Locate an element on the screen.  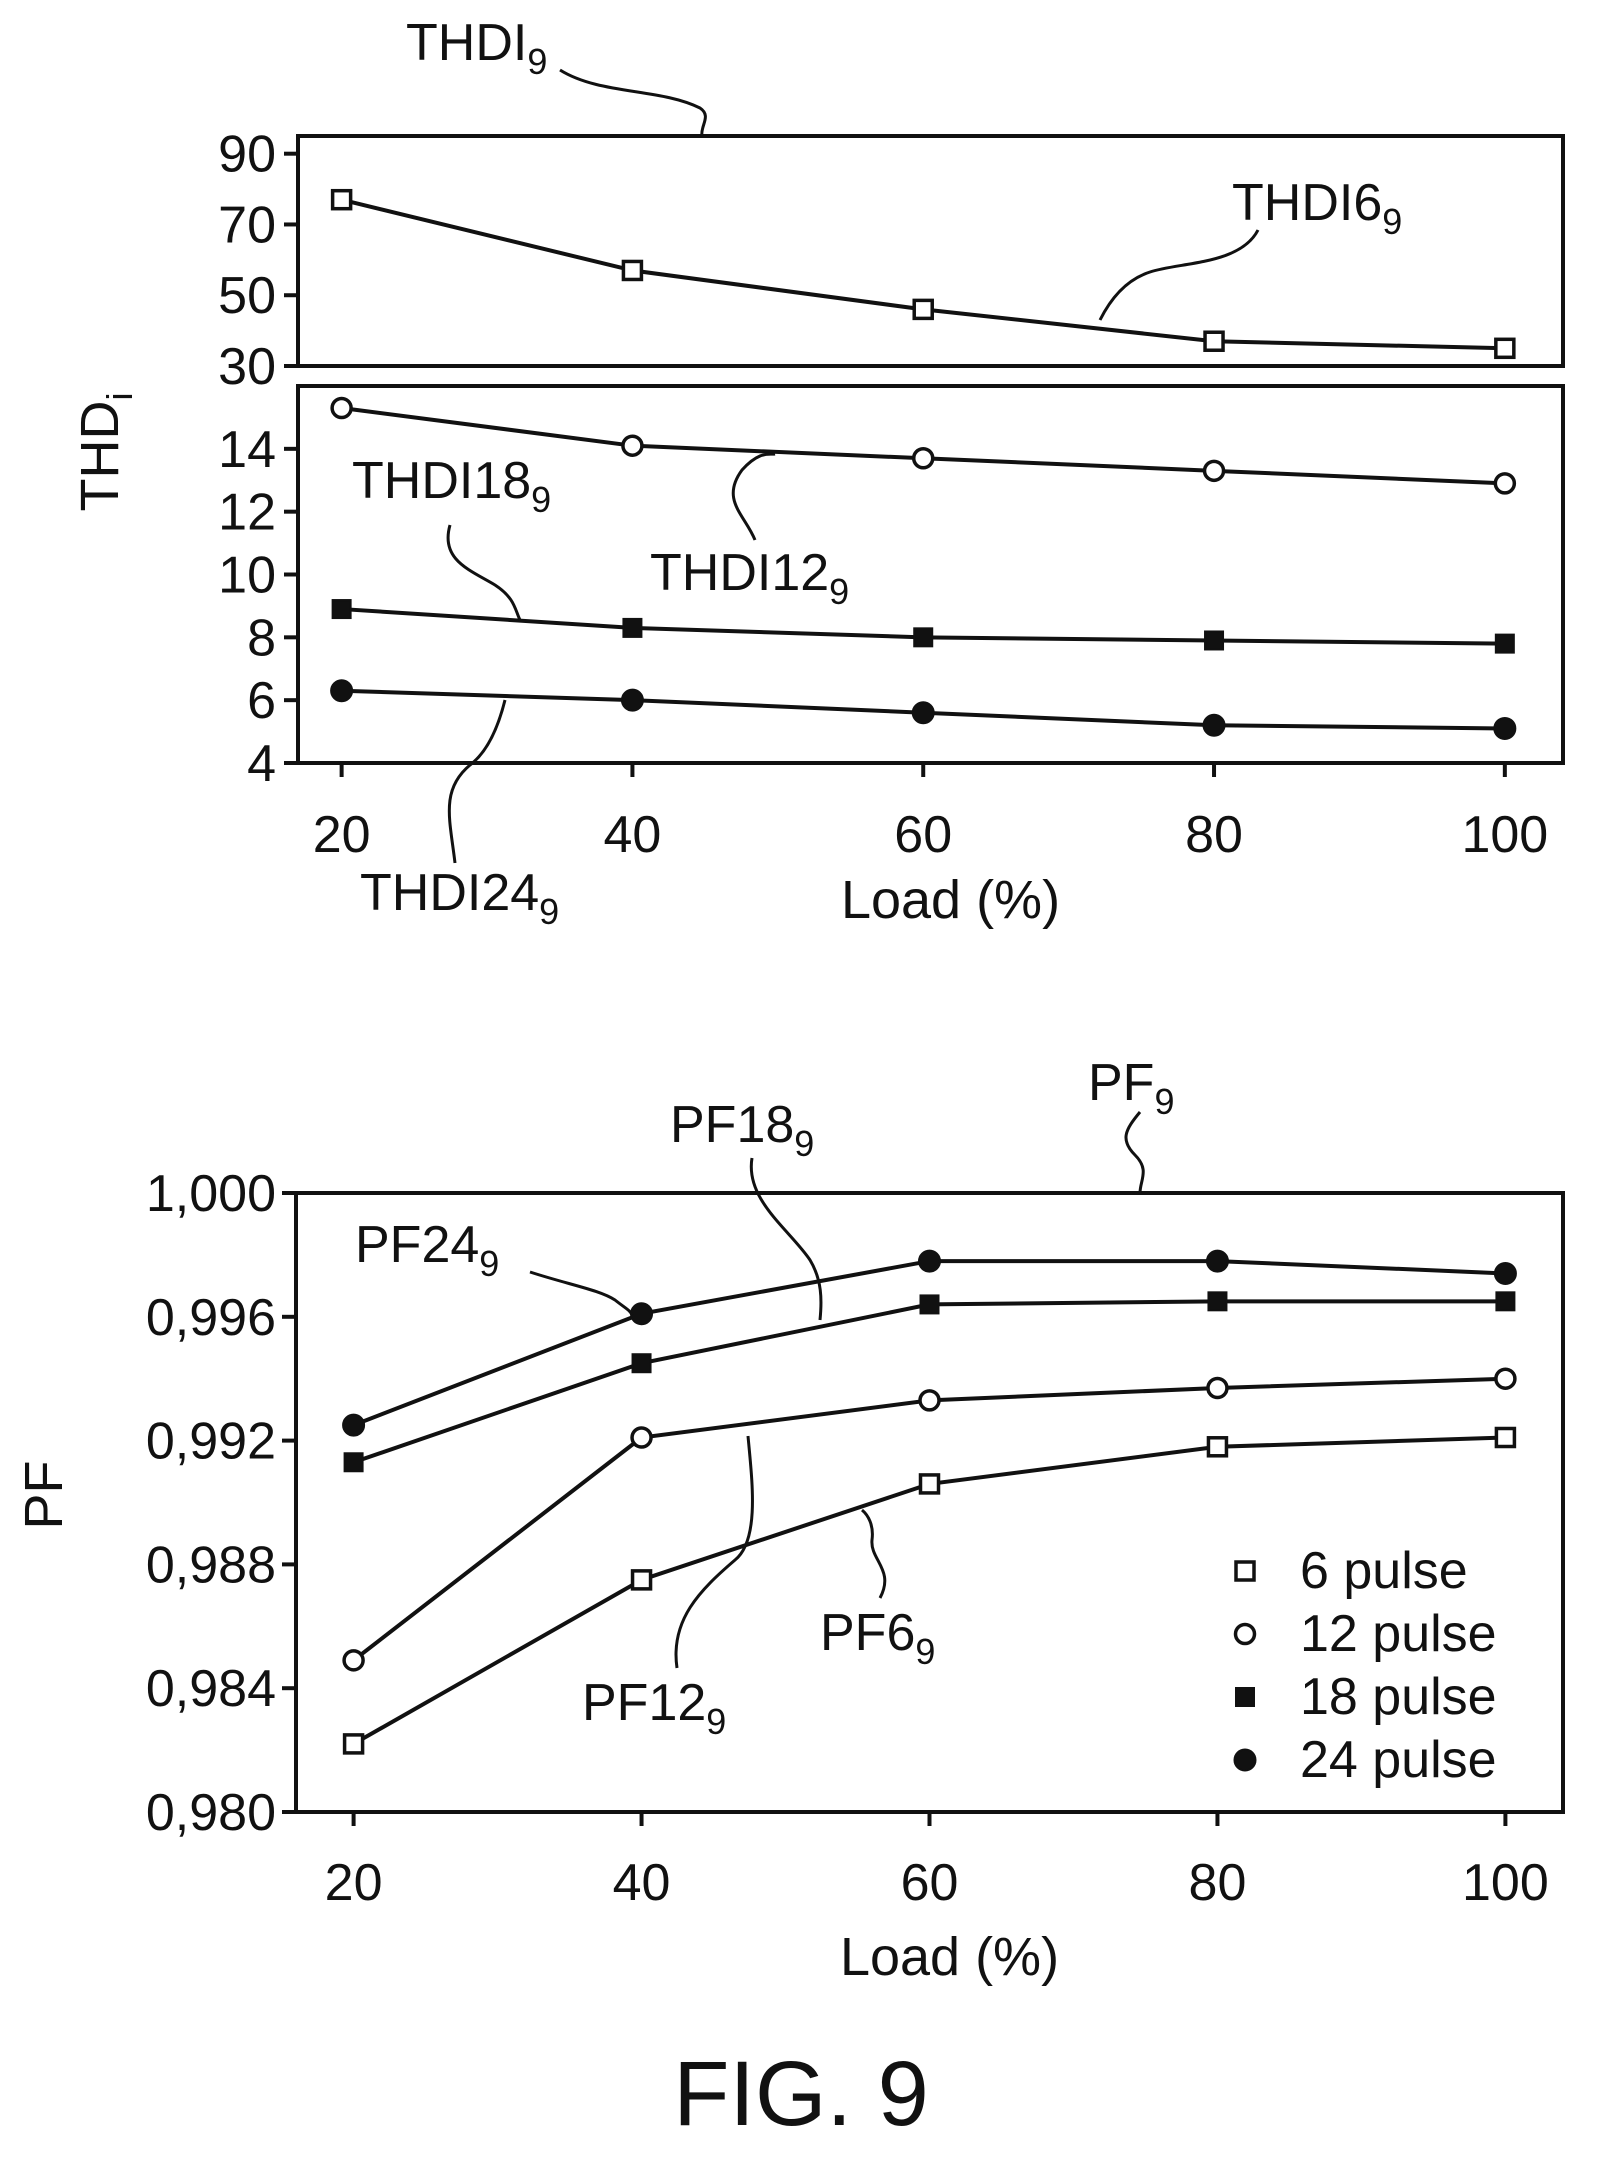
pf-y-axis-title: PF is located at coordinates (44, 1494).